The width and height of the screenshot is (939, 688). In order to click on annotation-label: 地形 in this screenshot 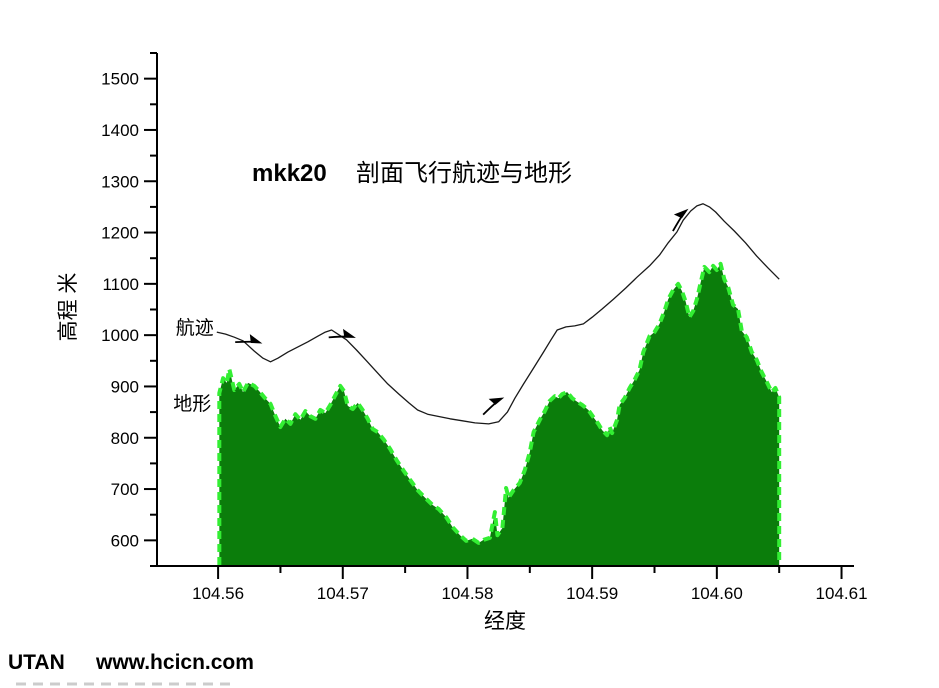, I will do `click(192, 404)`.